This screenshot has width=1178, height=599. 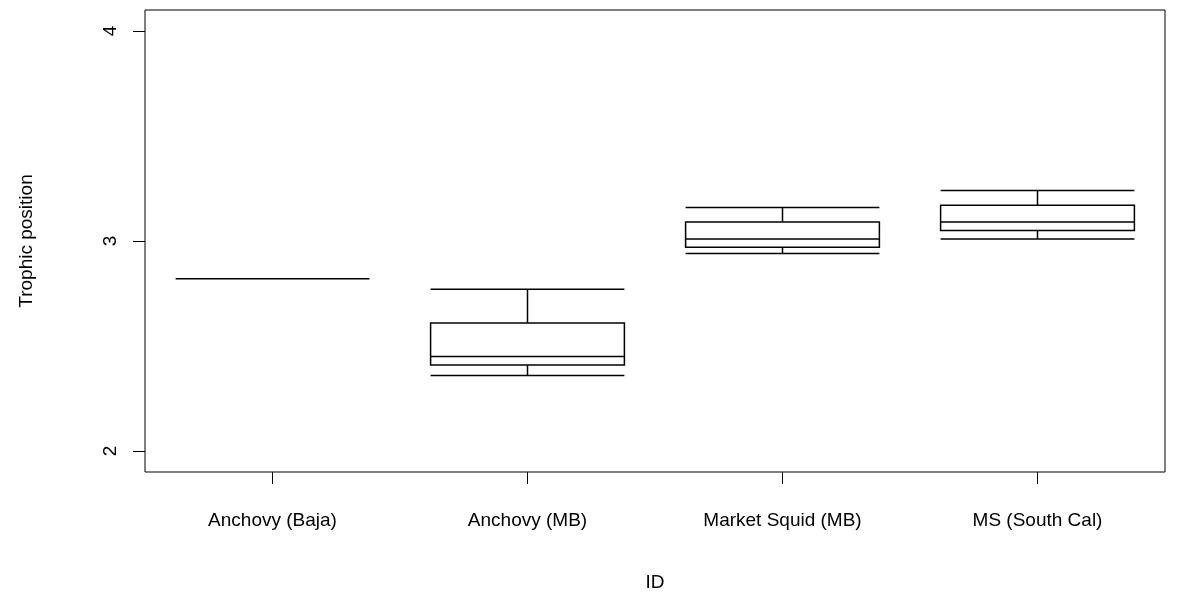 What do you see at coordinates (527, 519) in the screenshot?
I see `x-tick-label: Anchovy (MB)` at bounding box center [527, 519].